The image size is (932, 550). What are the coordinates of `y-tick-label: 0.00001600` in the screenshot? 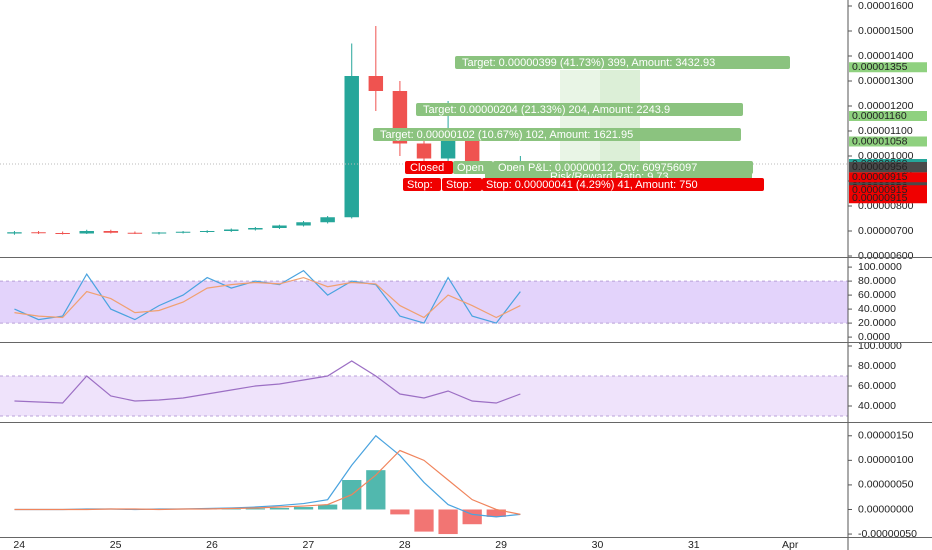 It's located at (886, 6).